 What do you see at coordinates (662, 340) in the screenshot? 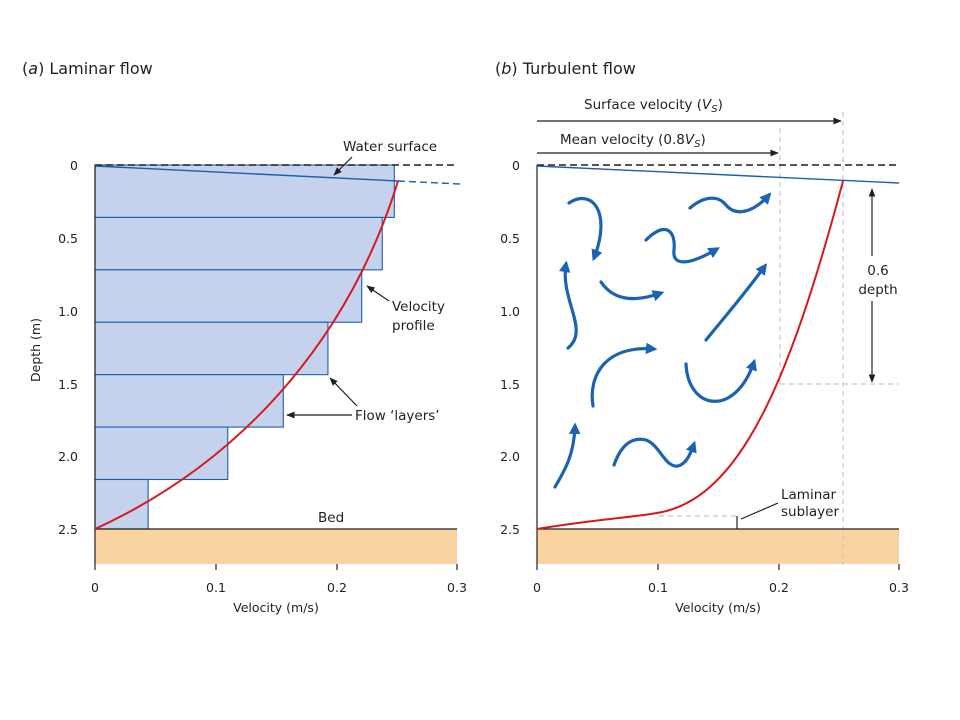
I see `turbulent-eddies` at bounding box center [662, 340].